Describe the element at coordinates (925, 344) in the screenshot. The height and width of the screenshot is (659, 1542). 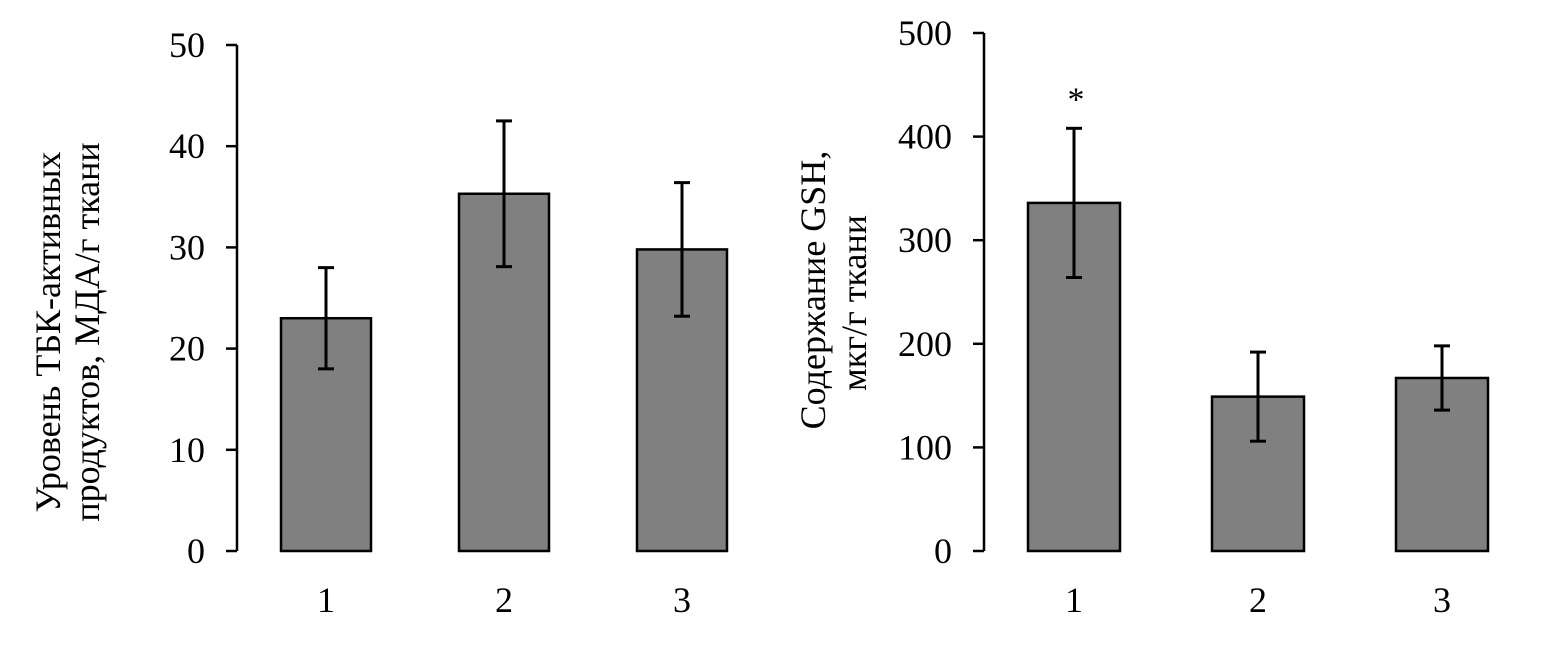
I see `y-tick-label: 200` at that location.